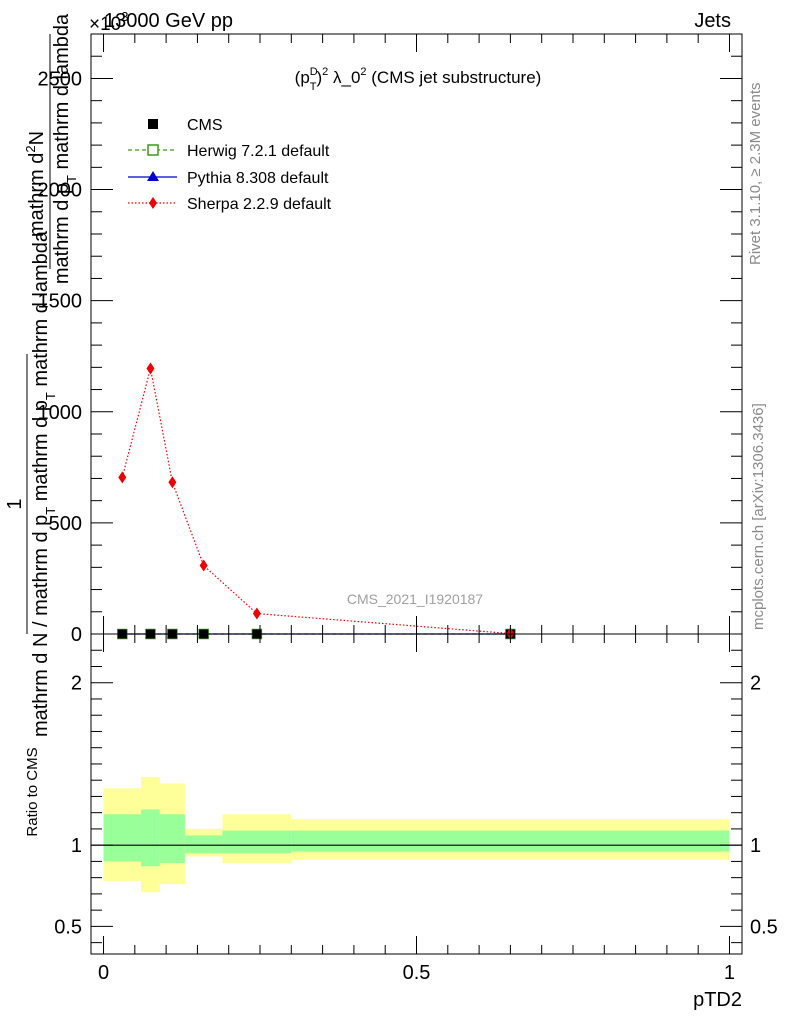 This screenshot has height=1024, width=786. I want to click on plot-title: (pD T)2 λ_02 (CMS jet substructure), so click(418, 79).